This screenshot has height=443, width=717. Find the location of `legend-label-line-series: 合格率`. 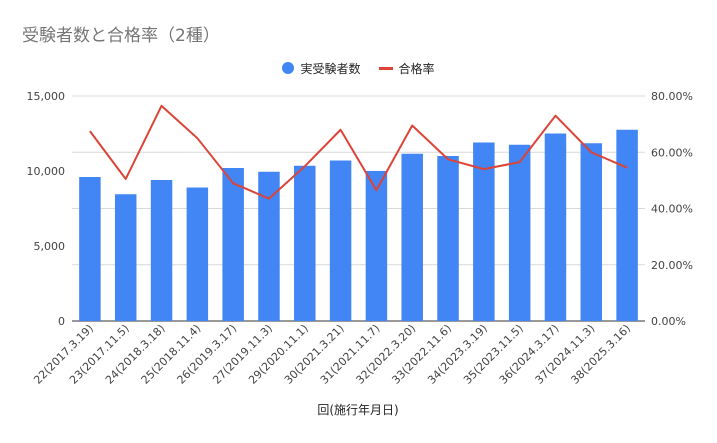

legend-label-line-series: 合格率 is located at coordinates (416, 68).